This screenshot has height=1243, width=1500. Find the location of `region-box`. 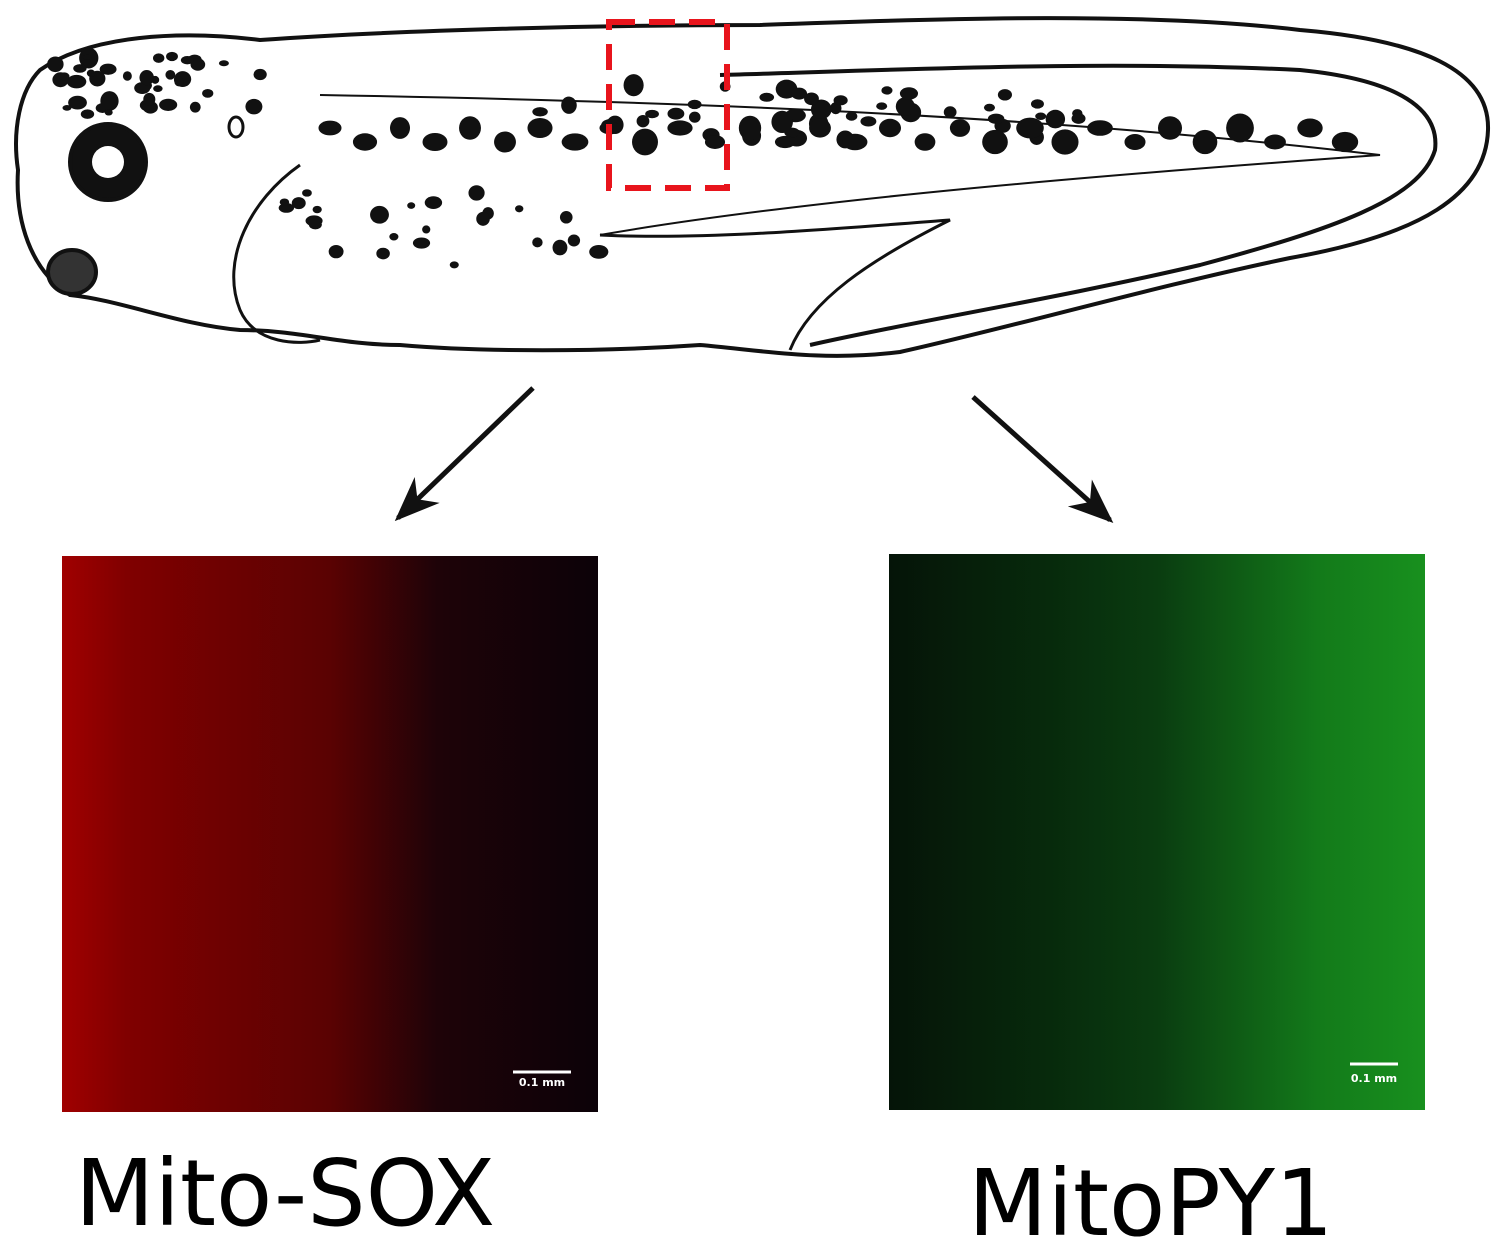

region-box is located at coordinates (668, 105).